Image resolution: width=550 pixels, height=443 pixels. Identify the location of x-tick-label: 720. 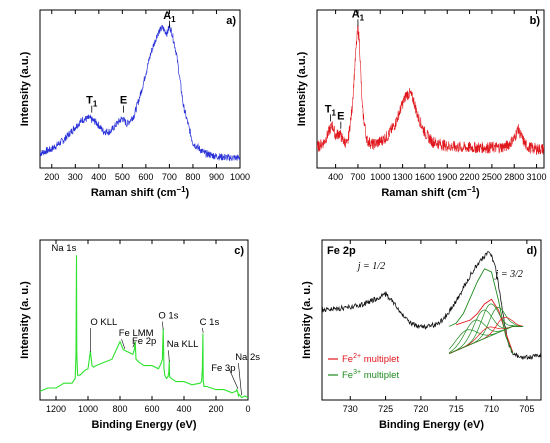
(420, 409).